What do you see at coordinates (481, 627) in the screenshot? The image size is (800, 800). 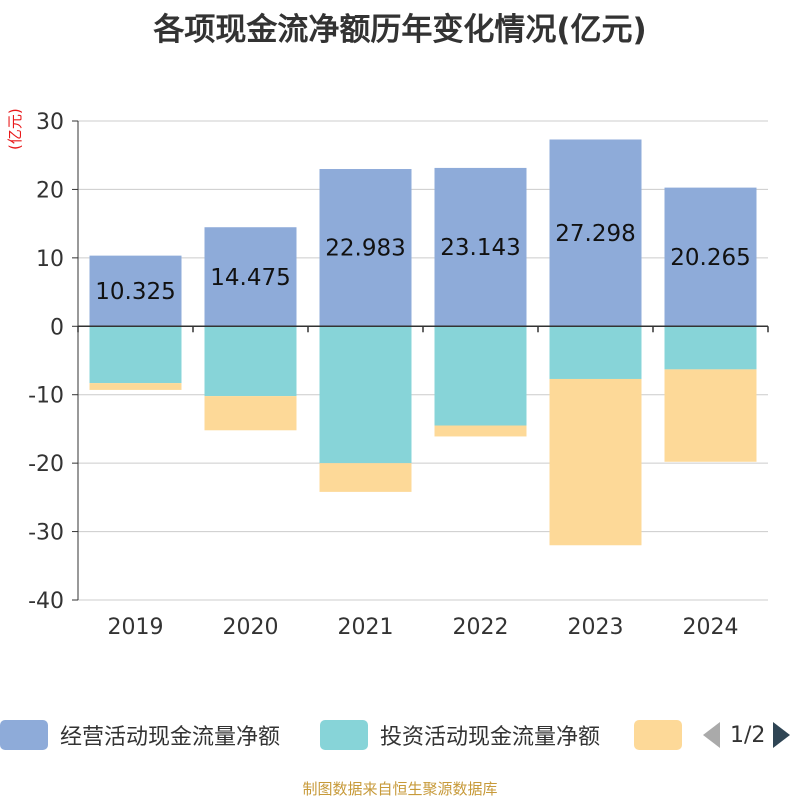 I see `x-tick-label: 2022` at bounding box center [481, 627].